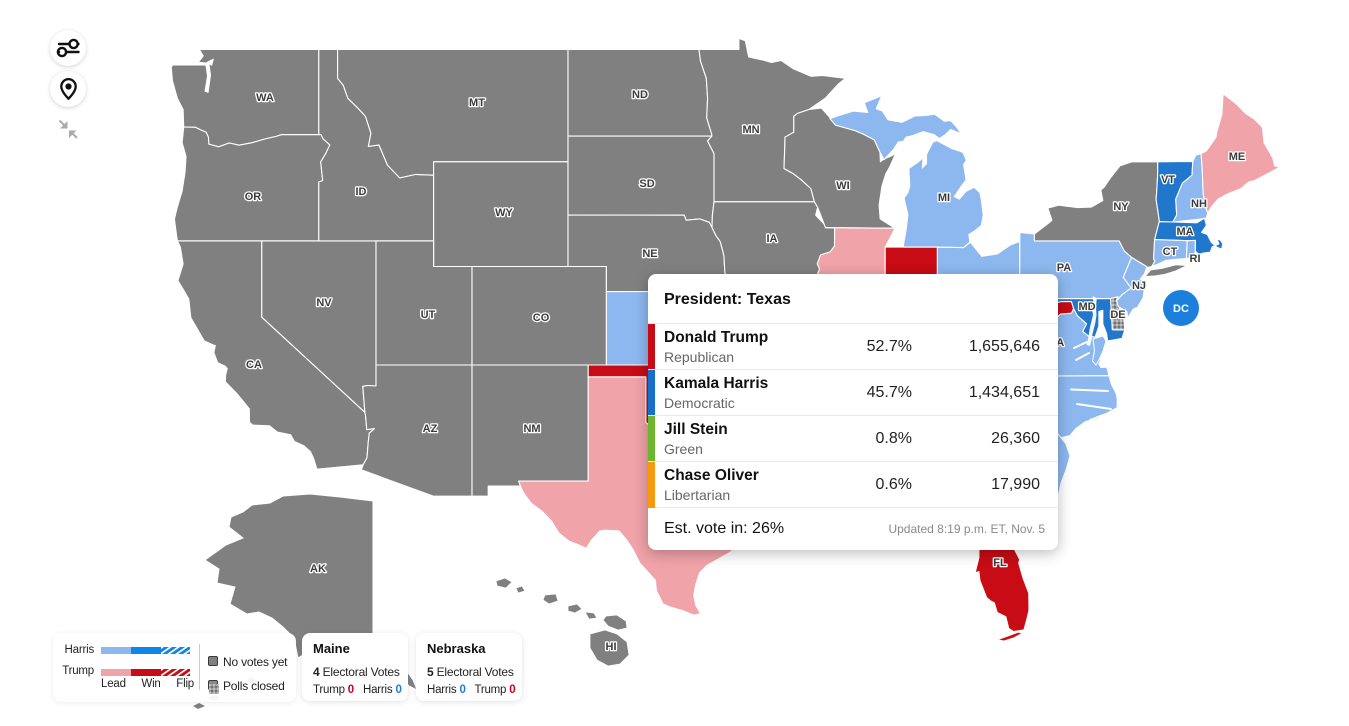 The width and height of the screenshot is (1349, 726). I want to click on svg-text: ME, so click(1237, 157).